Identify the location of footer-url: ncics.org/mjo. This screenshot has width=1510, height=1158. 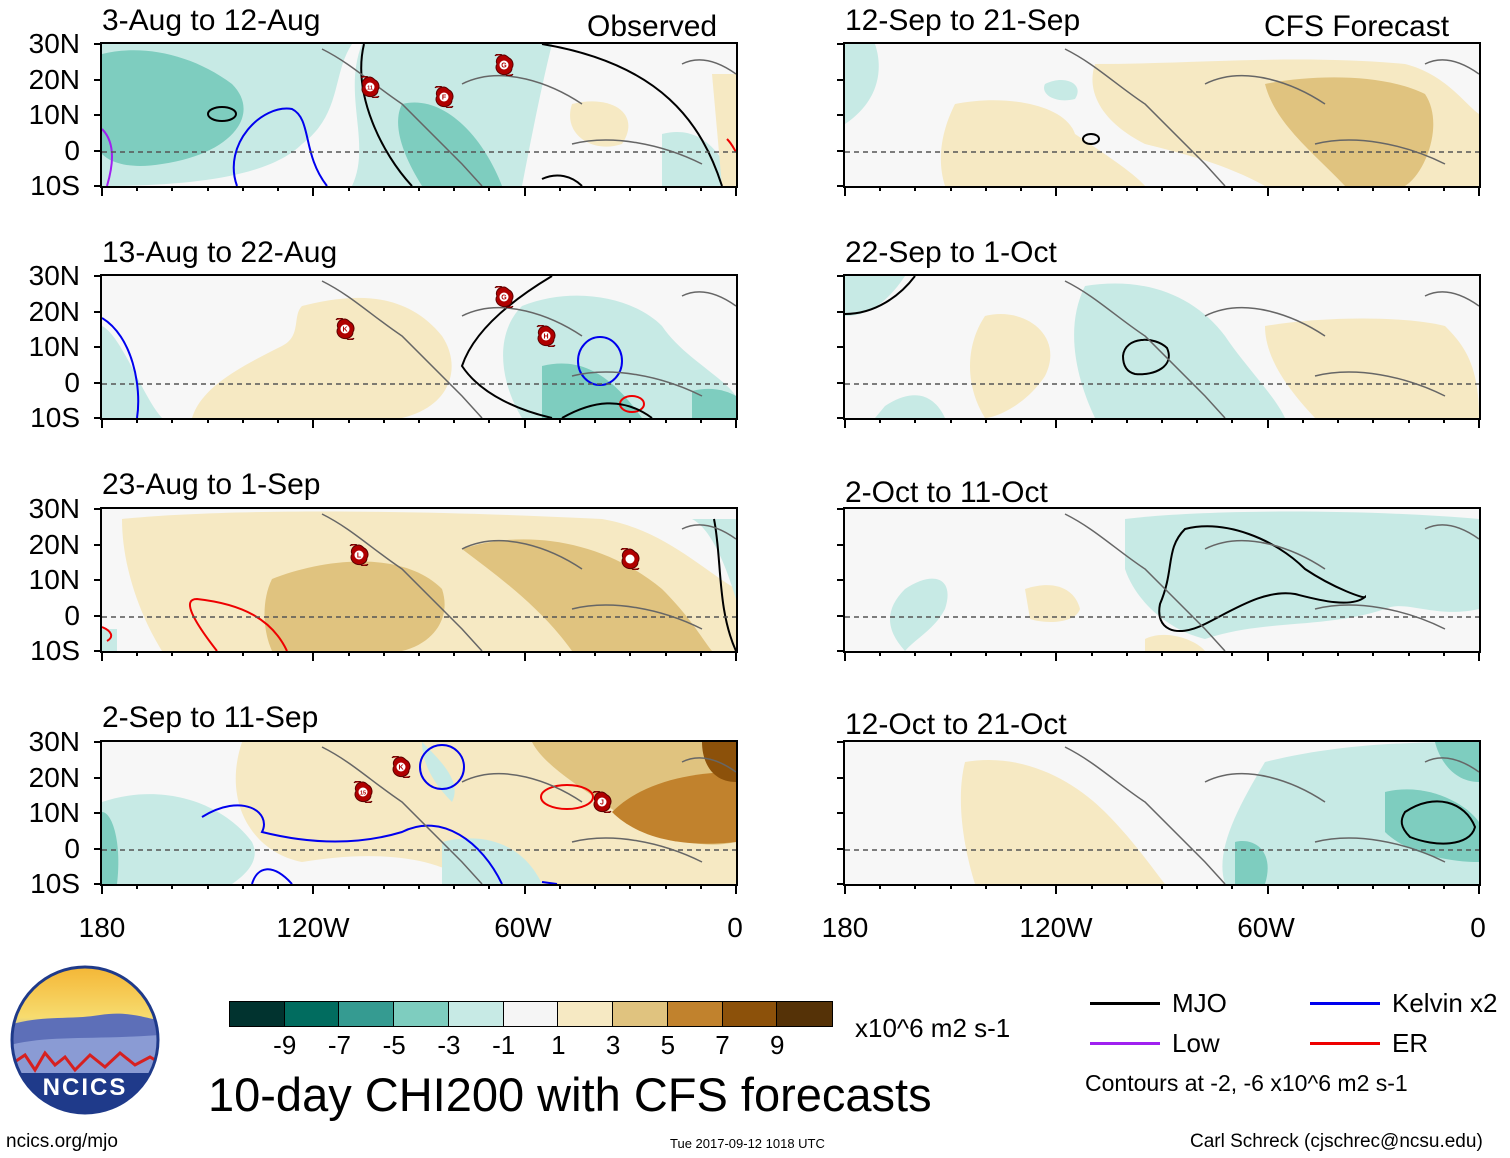
(62, 1141).